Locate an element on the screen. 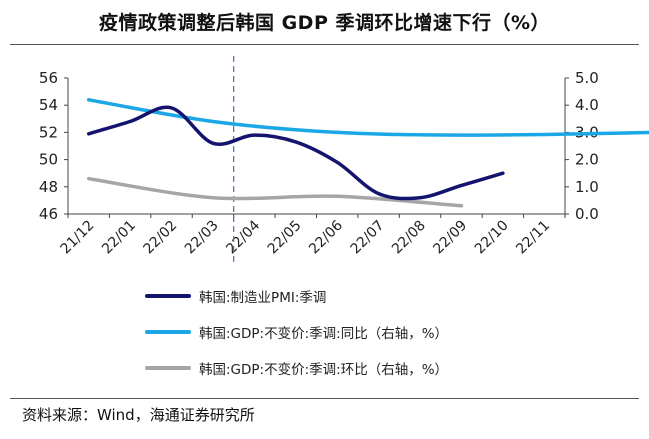  left-y-tick-label: 50 is located at coordinates (48, 160).